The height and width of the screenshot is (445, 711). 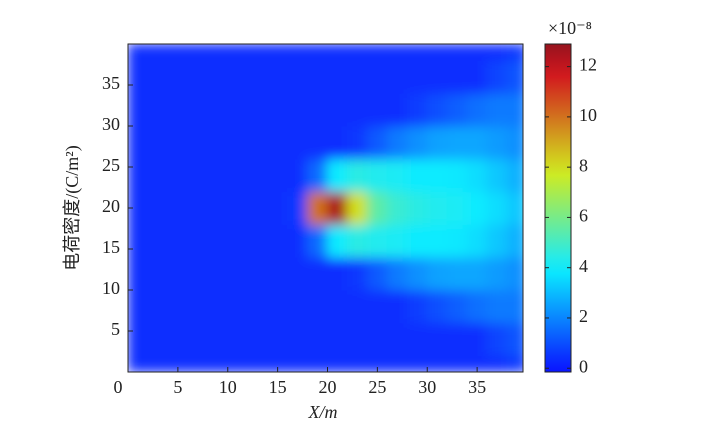 I want to click on x-tick-label: 25, so click(x=377, y=387).